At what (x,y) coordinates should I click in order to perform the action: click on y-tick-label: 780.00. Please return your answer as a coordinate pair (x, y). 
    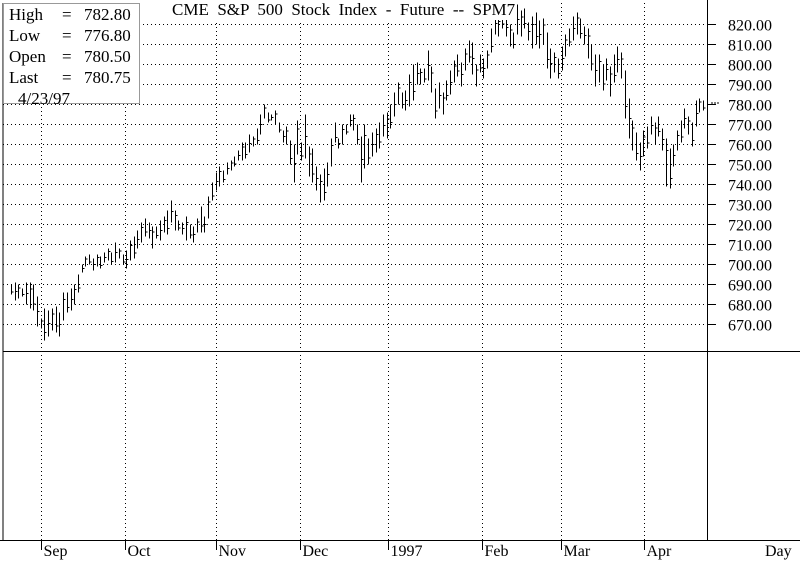
    Looking at the image, I should click on (750, 106).